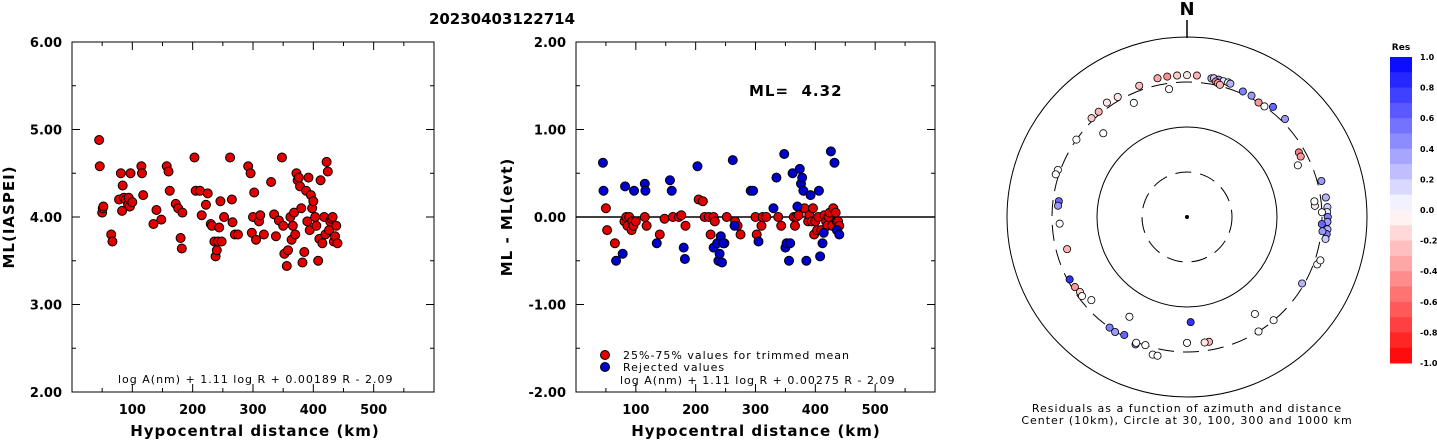  I want to click on distance-ring-30km, so click(1187, 217).